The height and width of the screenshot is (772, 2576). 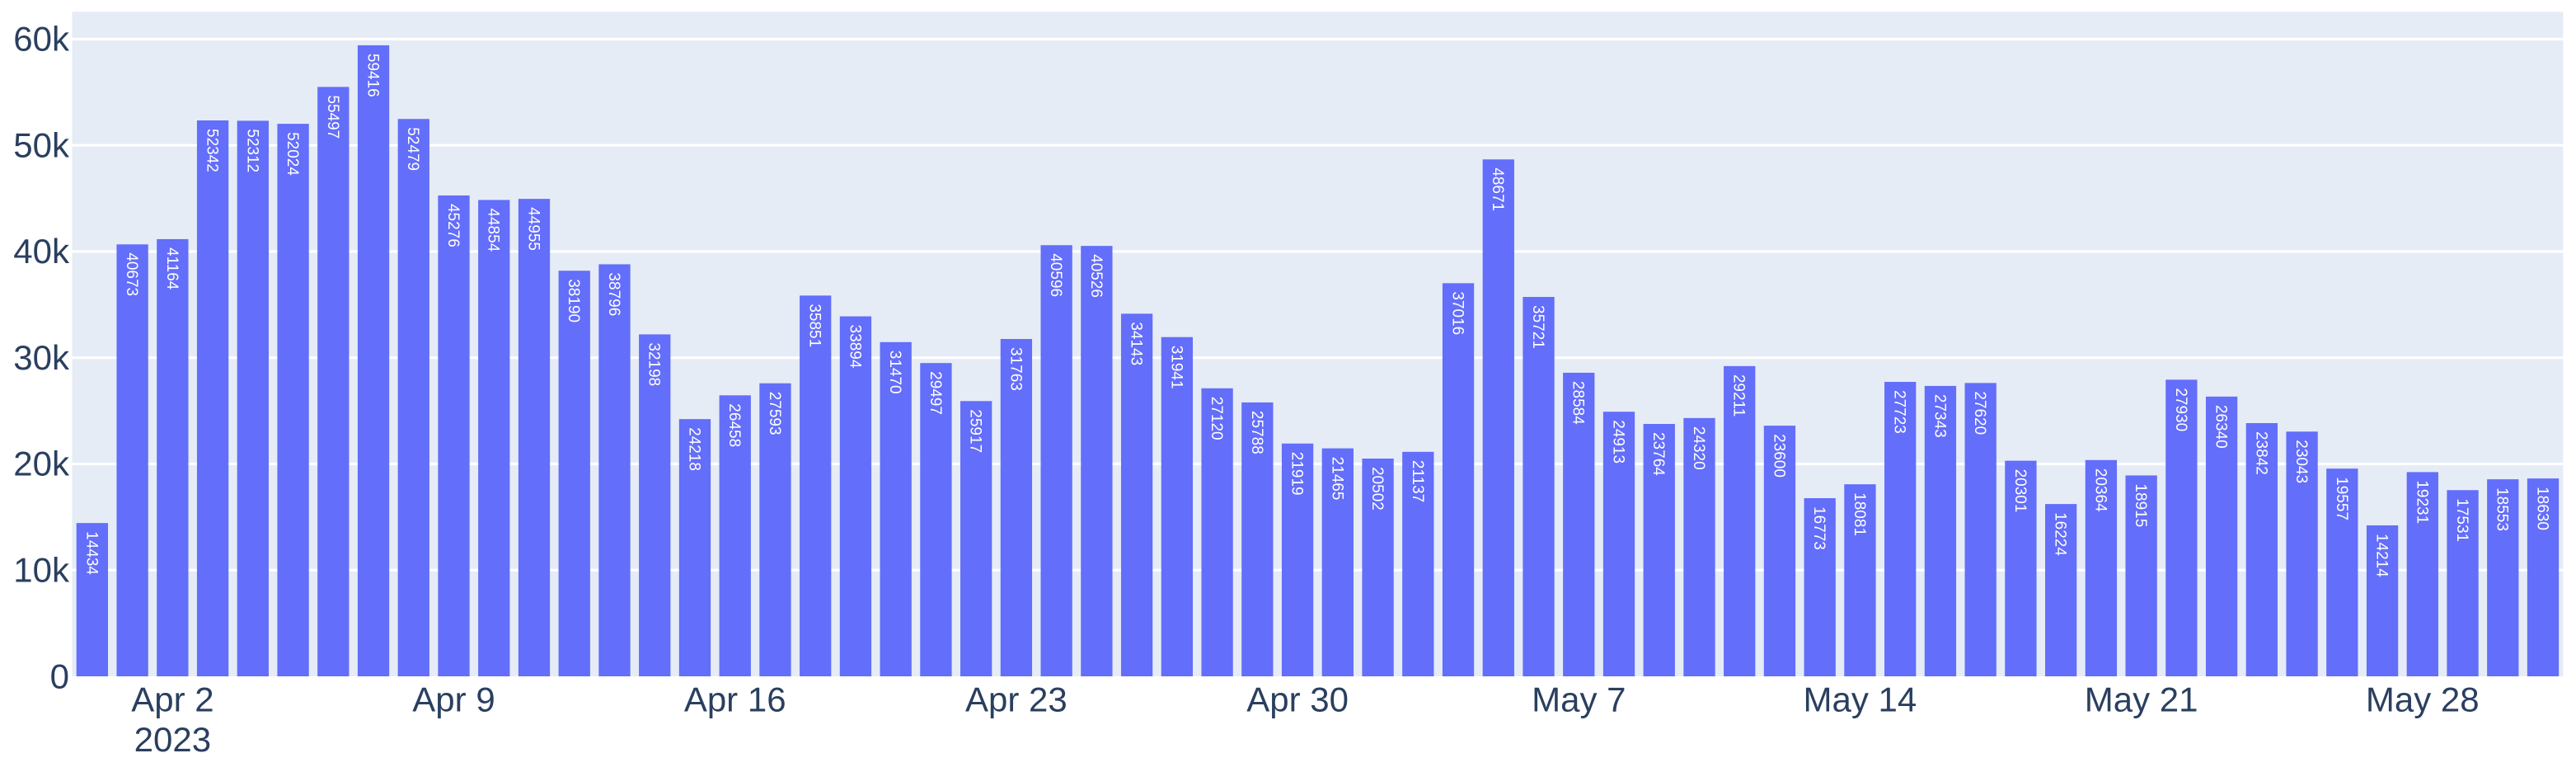 What do you see at coordinates (775, 413) in the screenshot?
I see `svg-text: 27593` at bounding box center [775, 413].